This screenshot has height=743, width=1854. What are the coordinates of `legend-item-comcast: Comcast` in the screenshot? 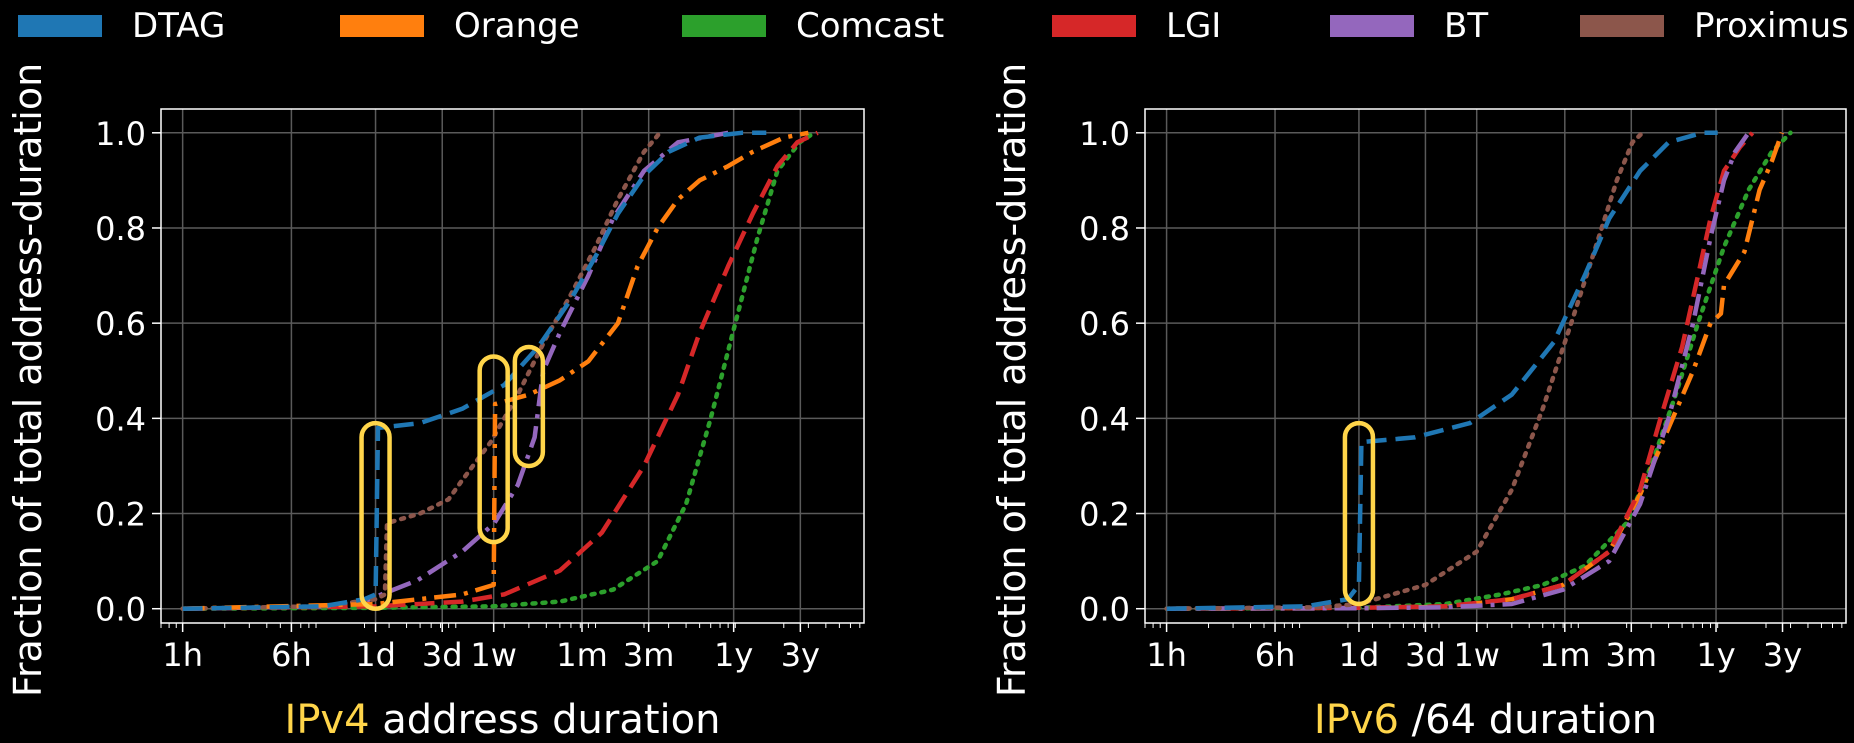 It's located at (813, 26).